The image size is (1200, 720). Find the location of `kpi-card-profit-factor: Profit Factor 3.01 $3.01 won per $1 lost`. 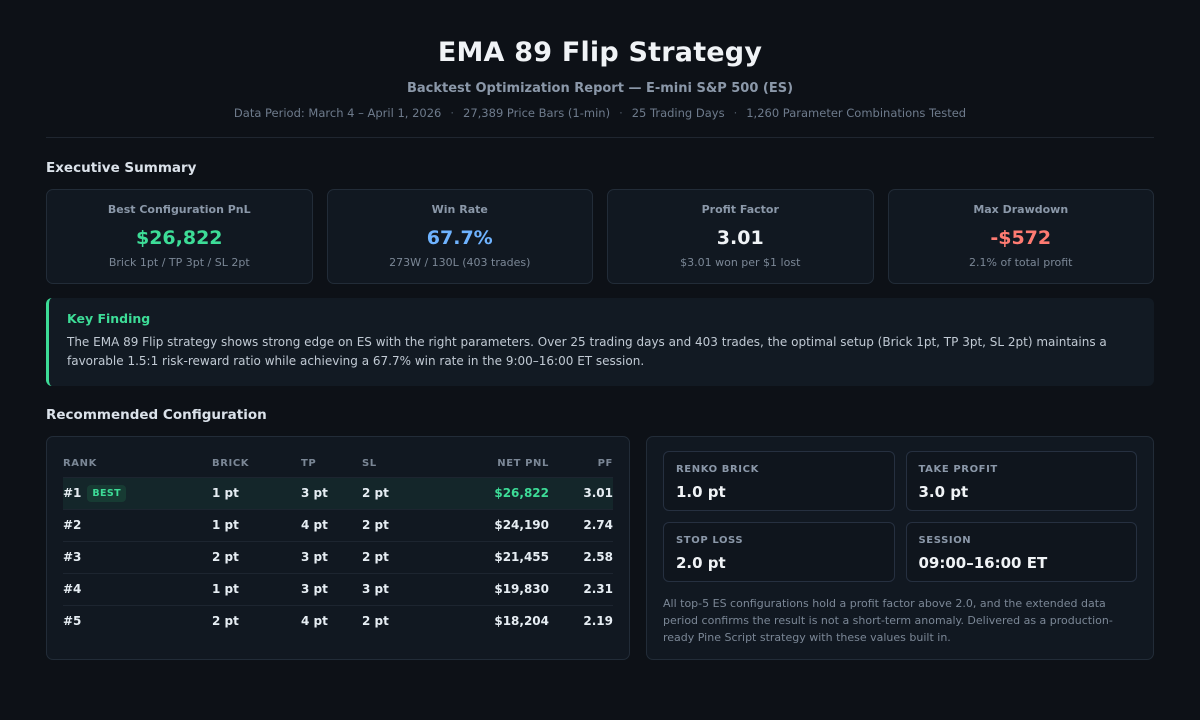

kpi-card-profit-factor: Profit Factor 3.01 $3.01 won per $1 lost is located at coordinates (740, 236).